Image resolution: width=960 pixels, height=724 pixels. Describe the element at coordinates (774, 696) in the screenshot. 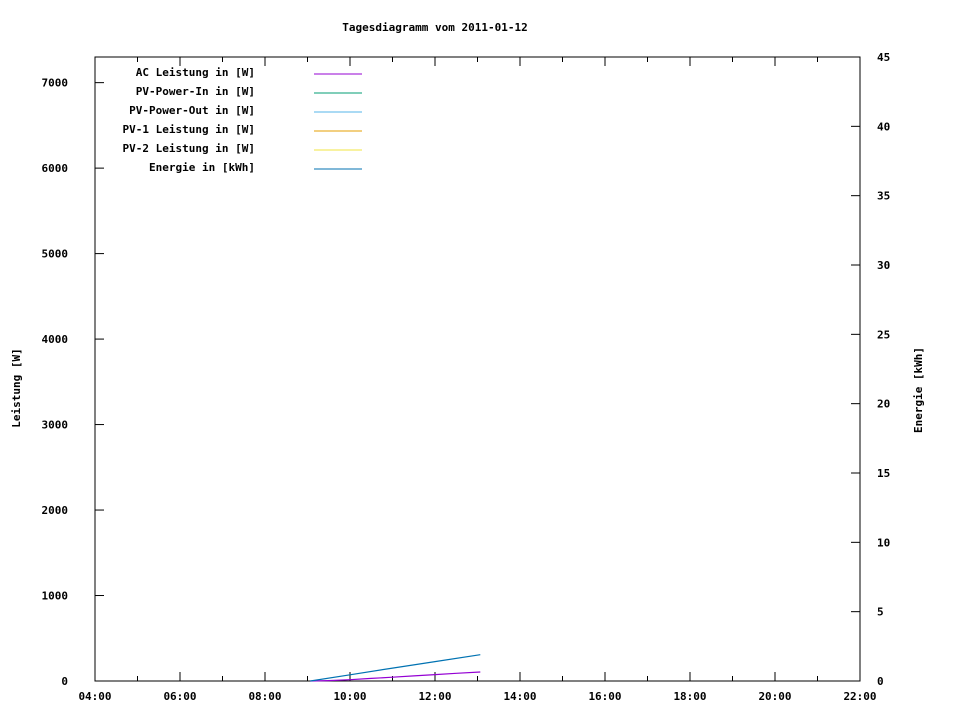

I see `x-tick-label: 20:00` at that location.